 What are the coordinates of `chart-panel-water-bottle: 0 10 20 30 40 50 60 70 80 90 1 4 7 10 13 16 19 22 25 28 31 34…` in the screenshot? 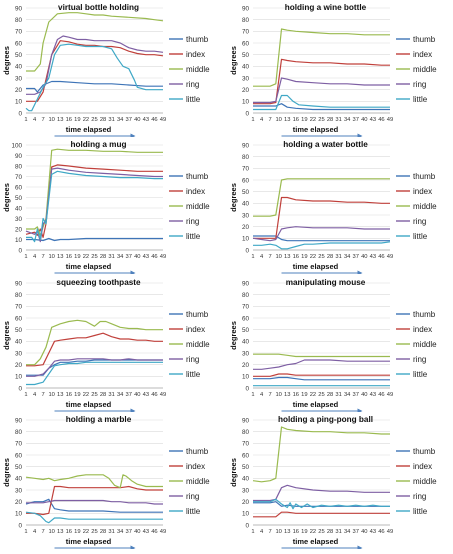 It's located at (340, 206).